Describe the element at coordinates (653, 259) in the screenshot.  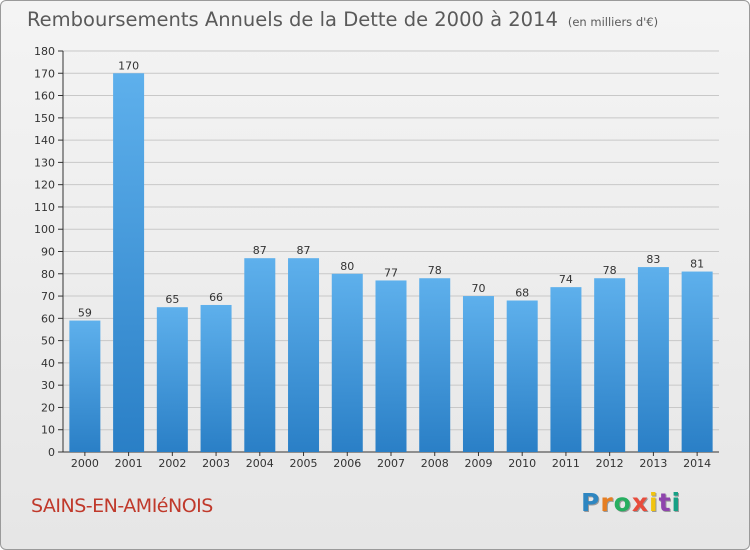
I see `data-label-2013: 83` at that location.